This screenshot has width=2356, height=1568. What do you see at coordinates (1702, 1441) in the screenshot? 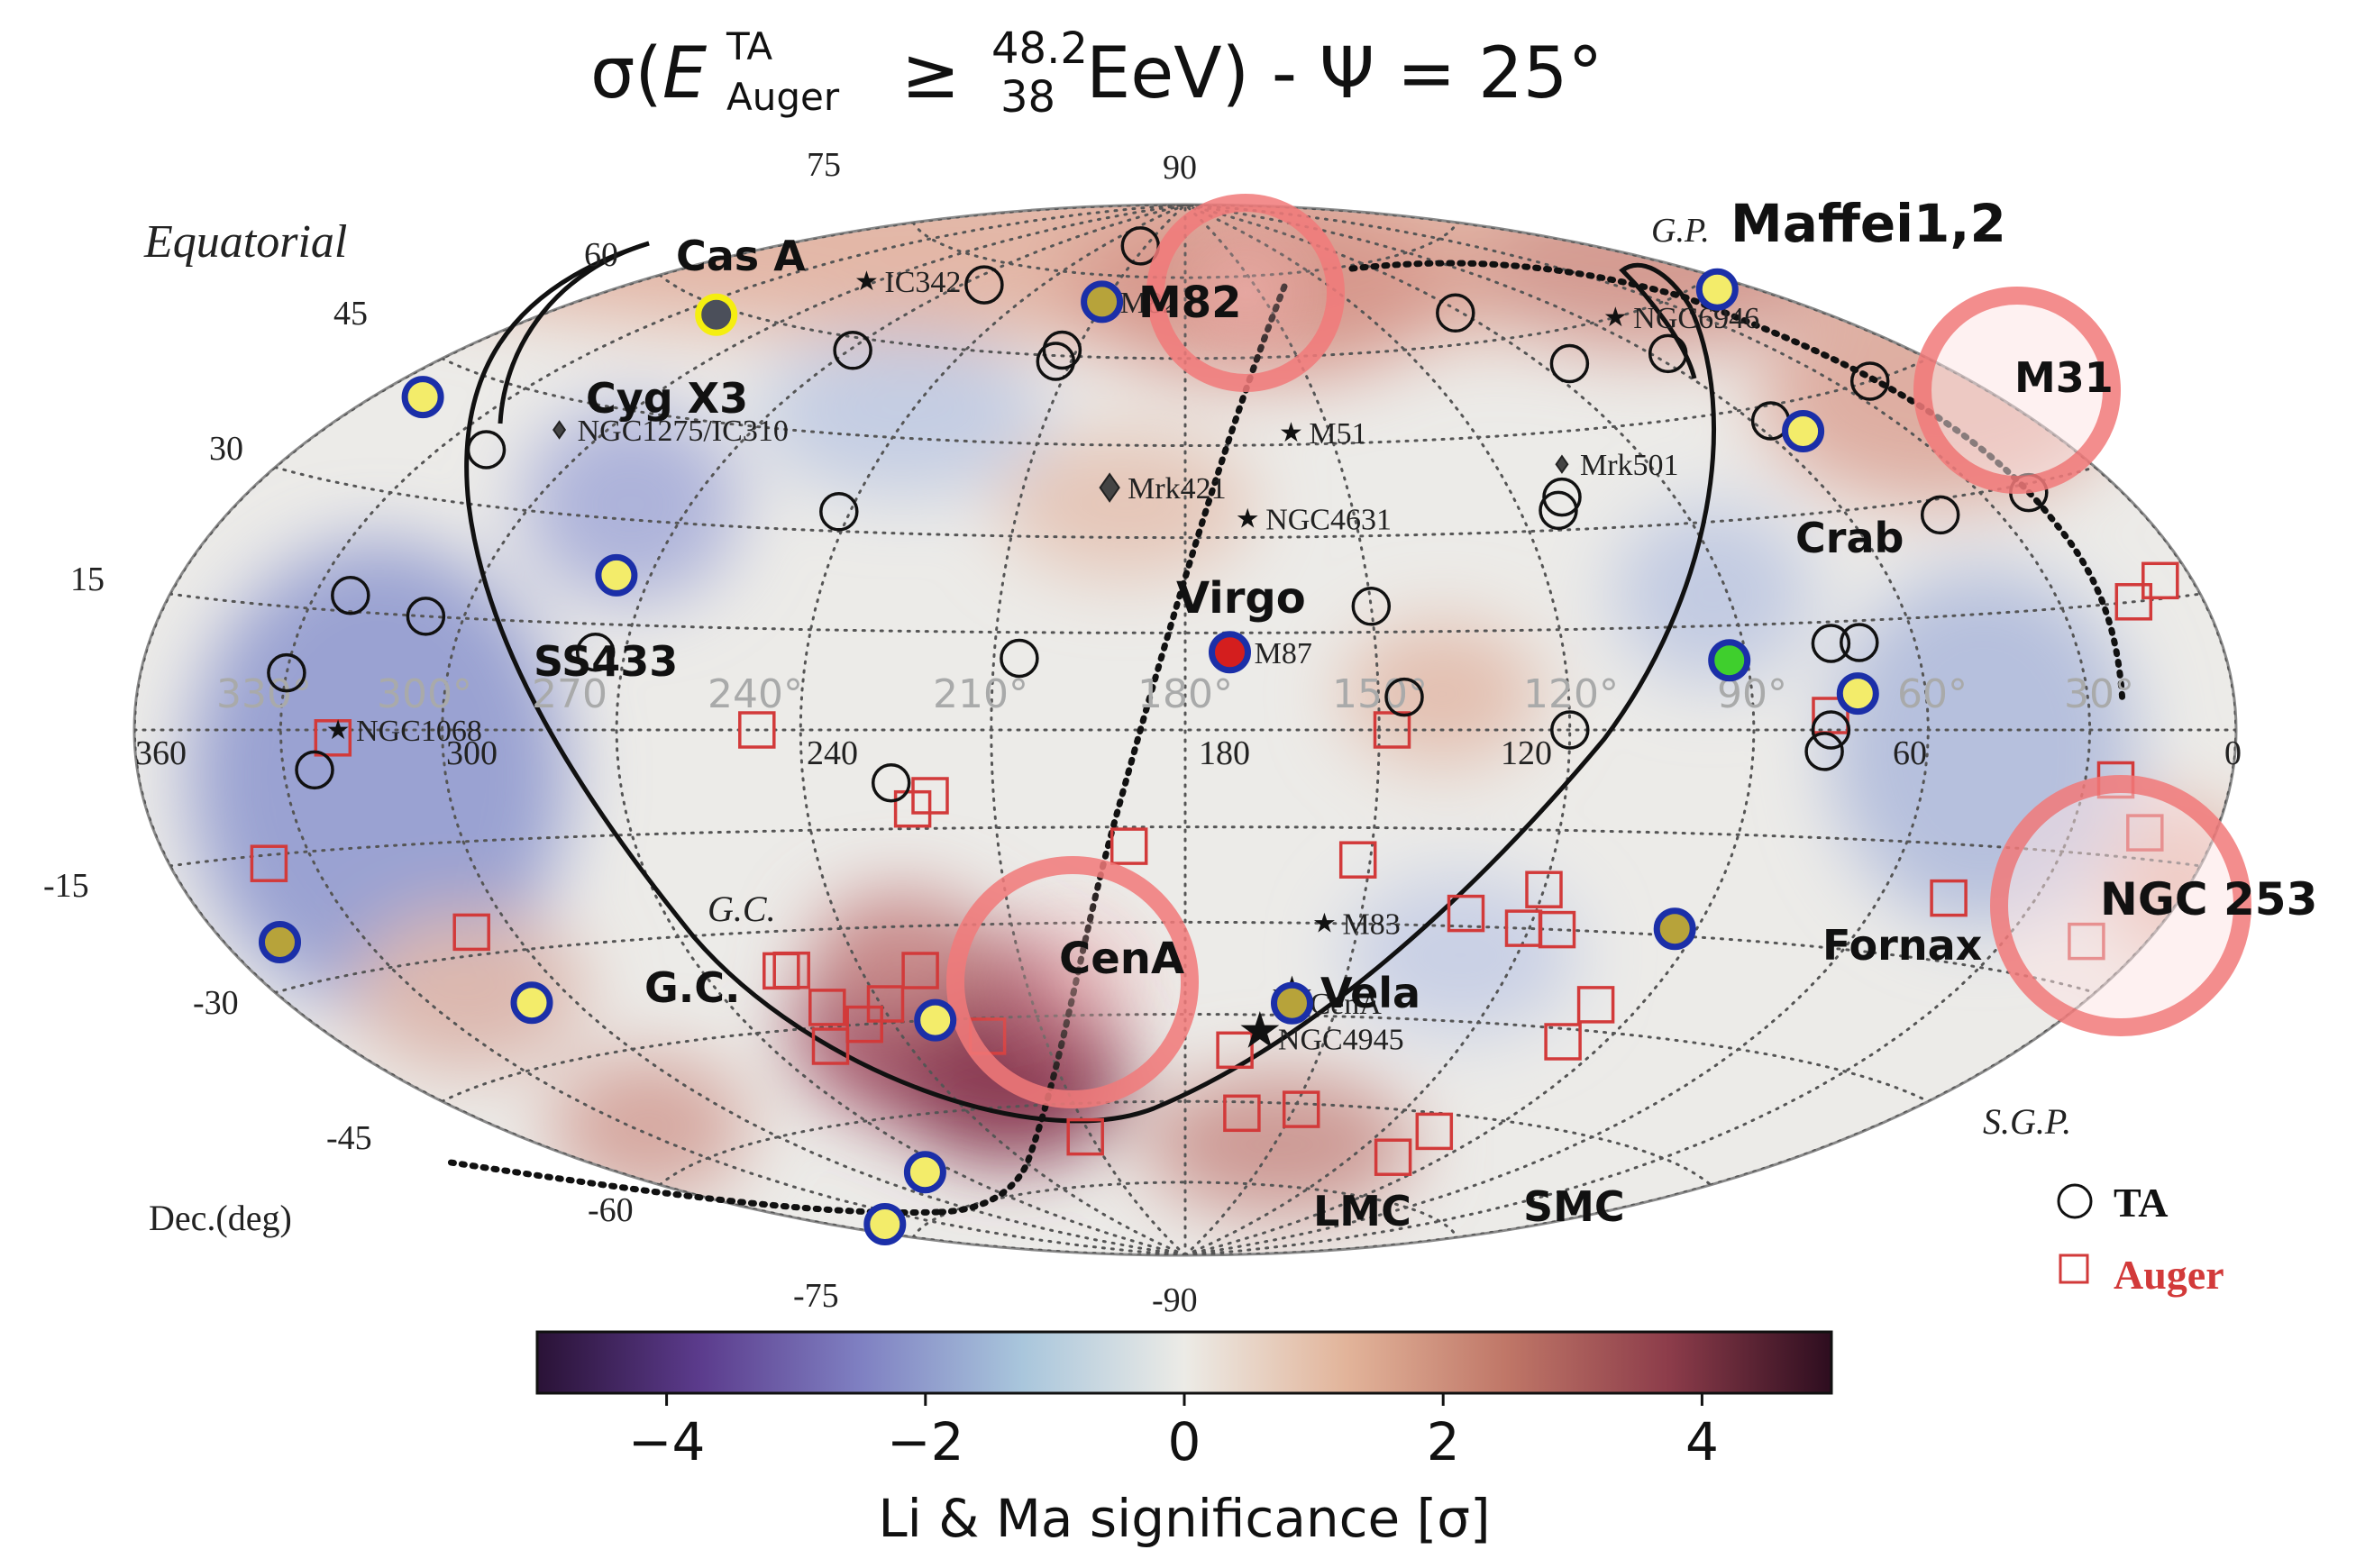
I see `colorbar-tick-label: 4` at bounding box center [1702, 1441].